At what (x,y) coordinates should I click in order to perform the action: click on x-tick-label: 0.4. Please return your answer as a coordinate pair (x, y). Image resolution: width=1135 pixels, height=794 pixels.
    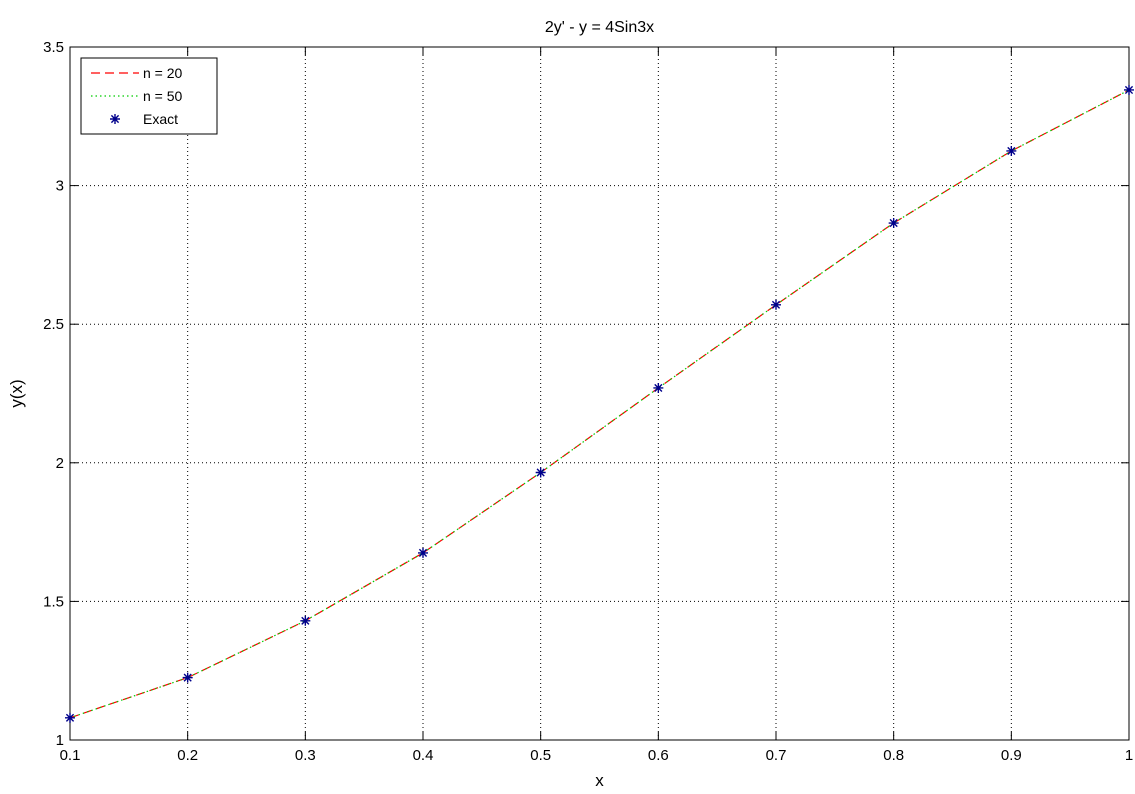
    Looking at the image, I should click on (423, 755).